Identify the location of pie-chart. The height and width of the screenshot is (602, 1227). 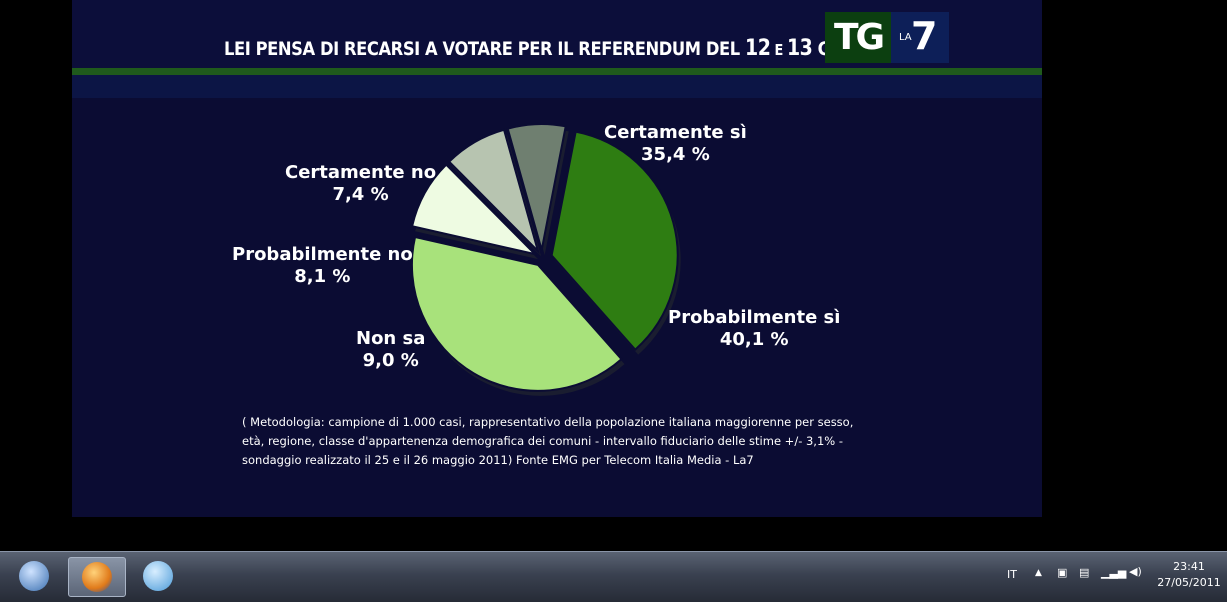
(545, 259).